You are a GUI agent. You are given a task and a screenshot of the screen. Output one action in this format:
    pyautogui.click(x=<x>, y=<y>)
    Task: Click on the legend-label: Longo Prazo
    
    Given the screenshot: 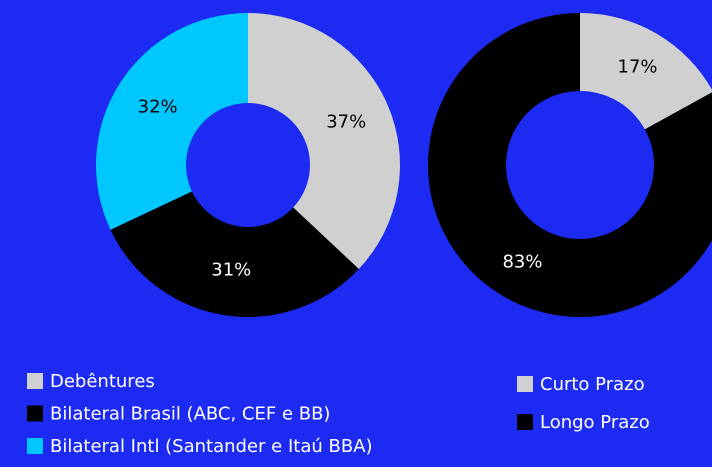 What is the action you would take?
    pyautogui.click(x=595, y=422)
    